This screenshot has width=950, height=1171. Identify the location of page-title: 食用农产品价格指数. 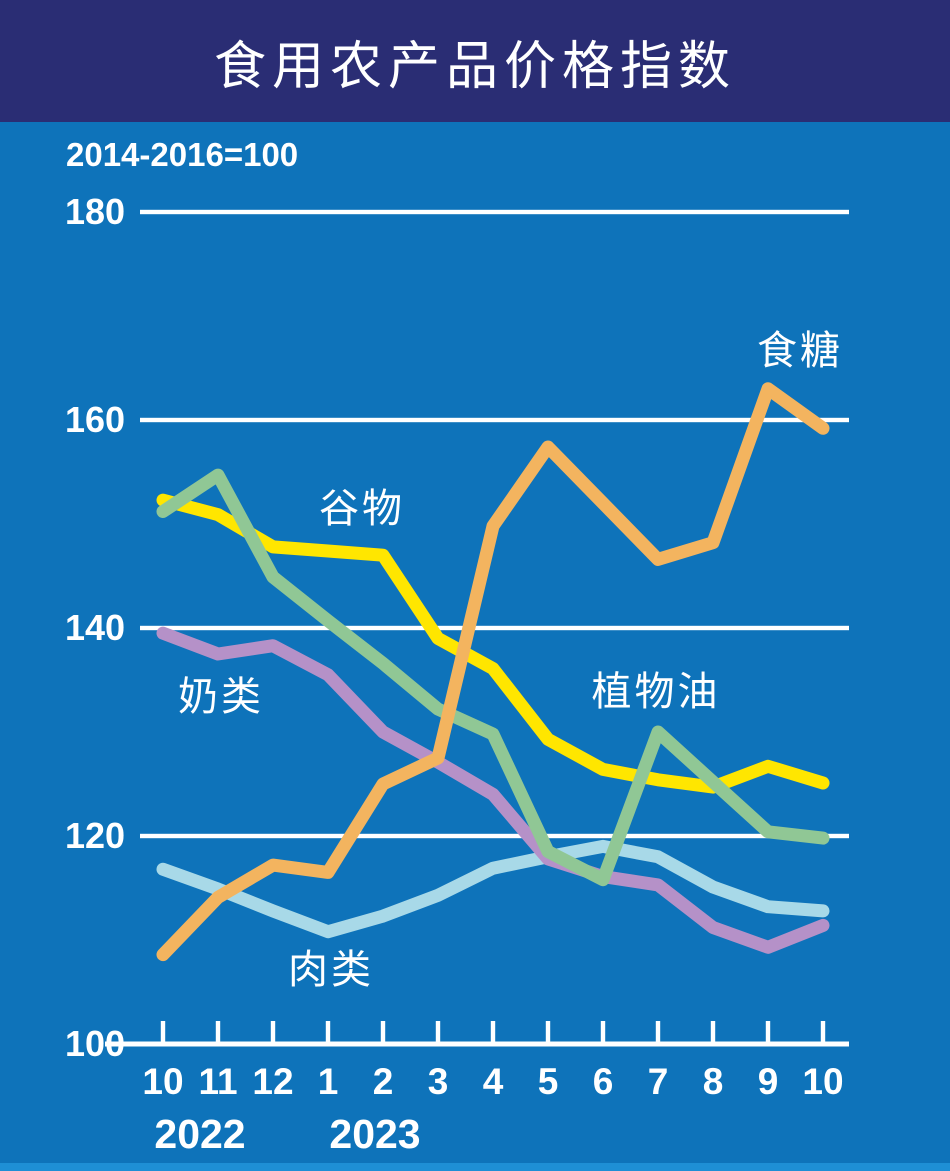
(474, 66).